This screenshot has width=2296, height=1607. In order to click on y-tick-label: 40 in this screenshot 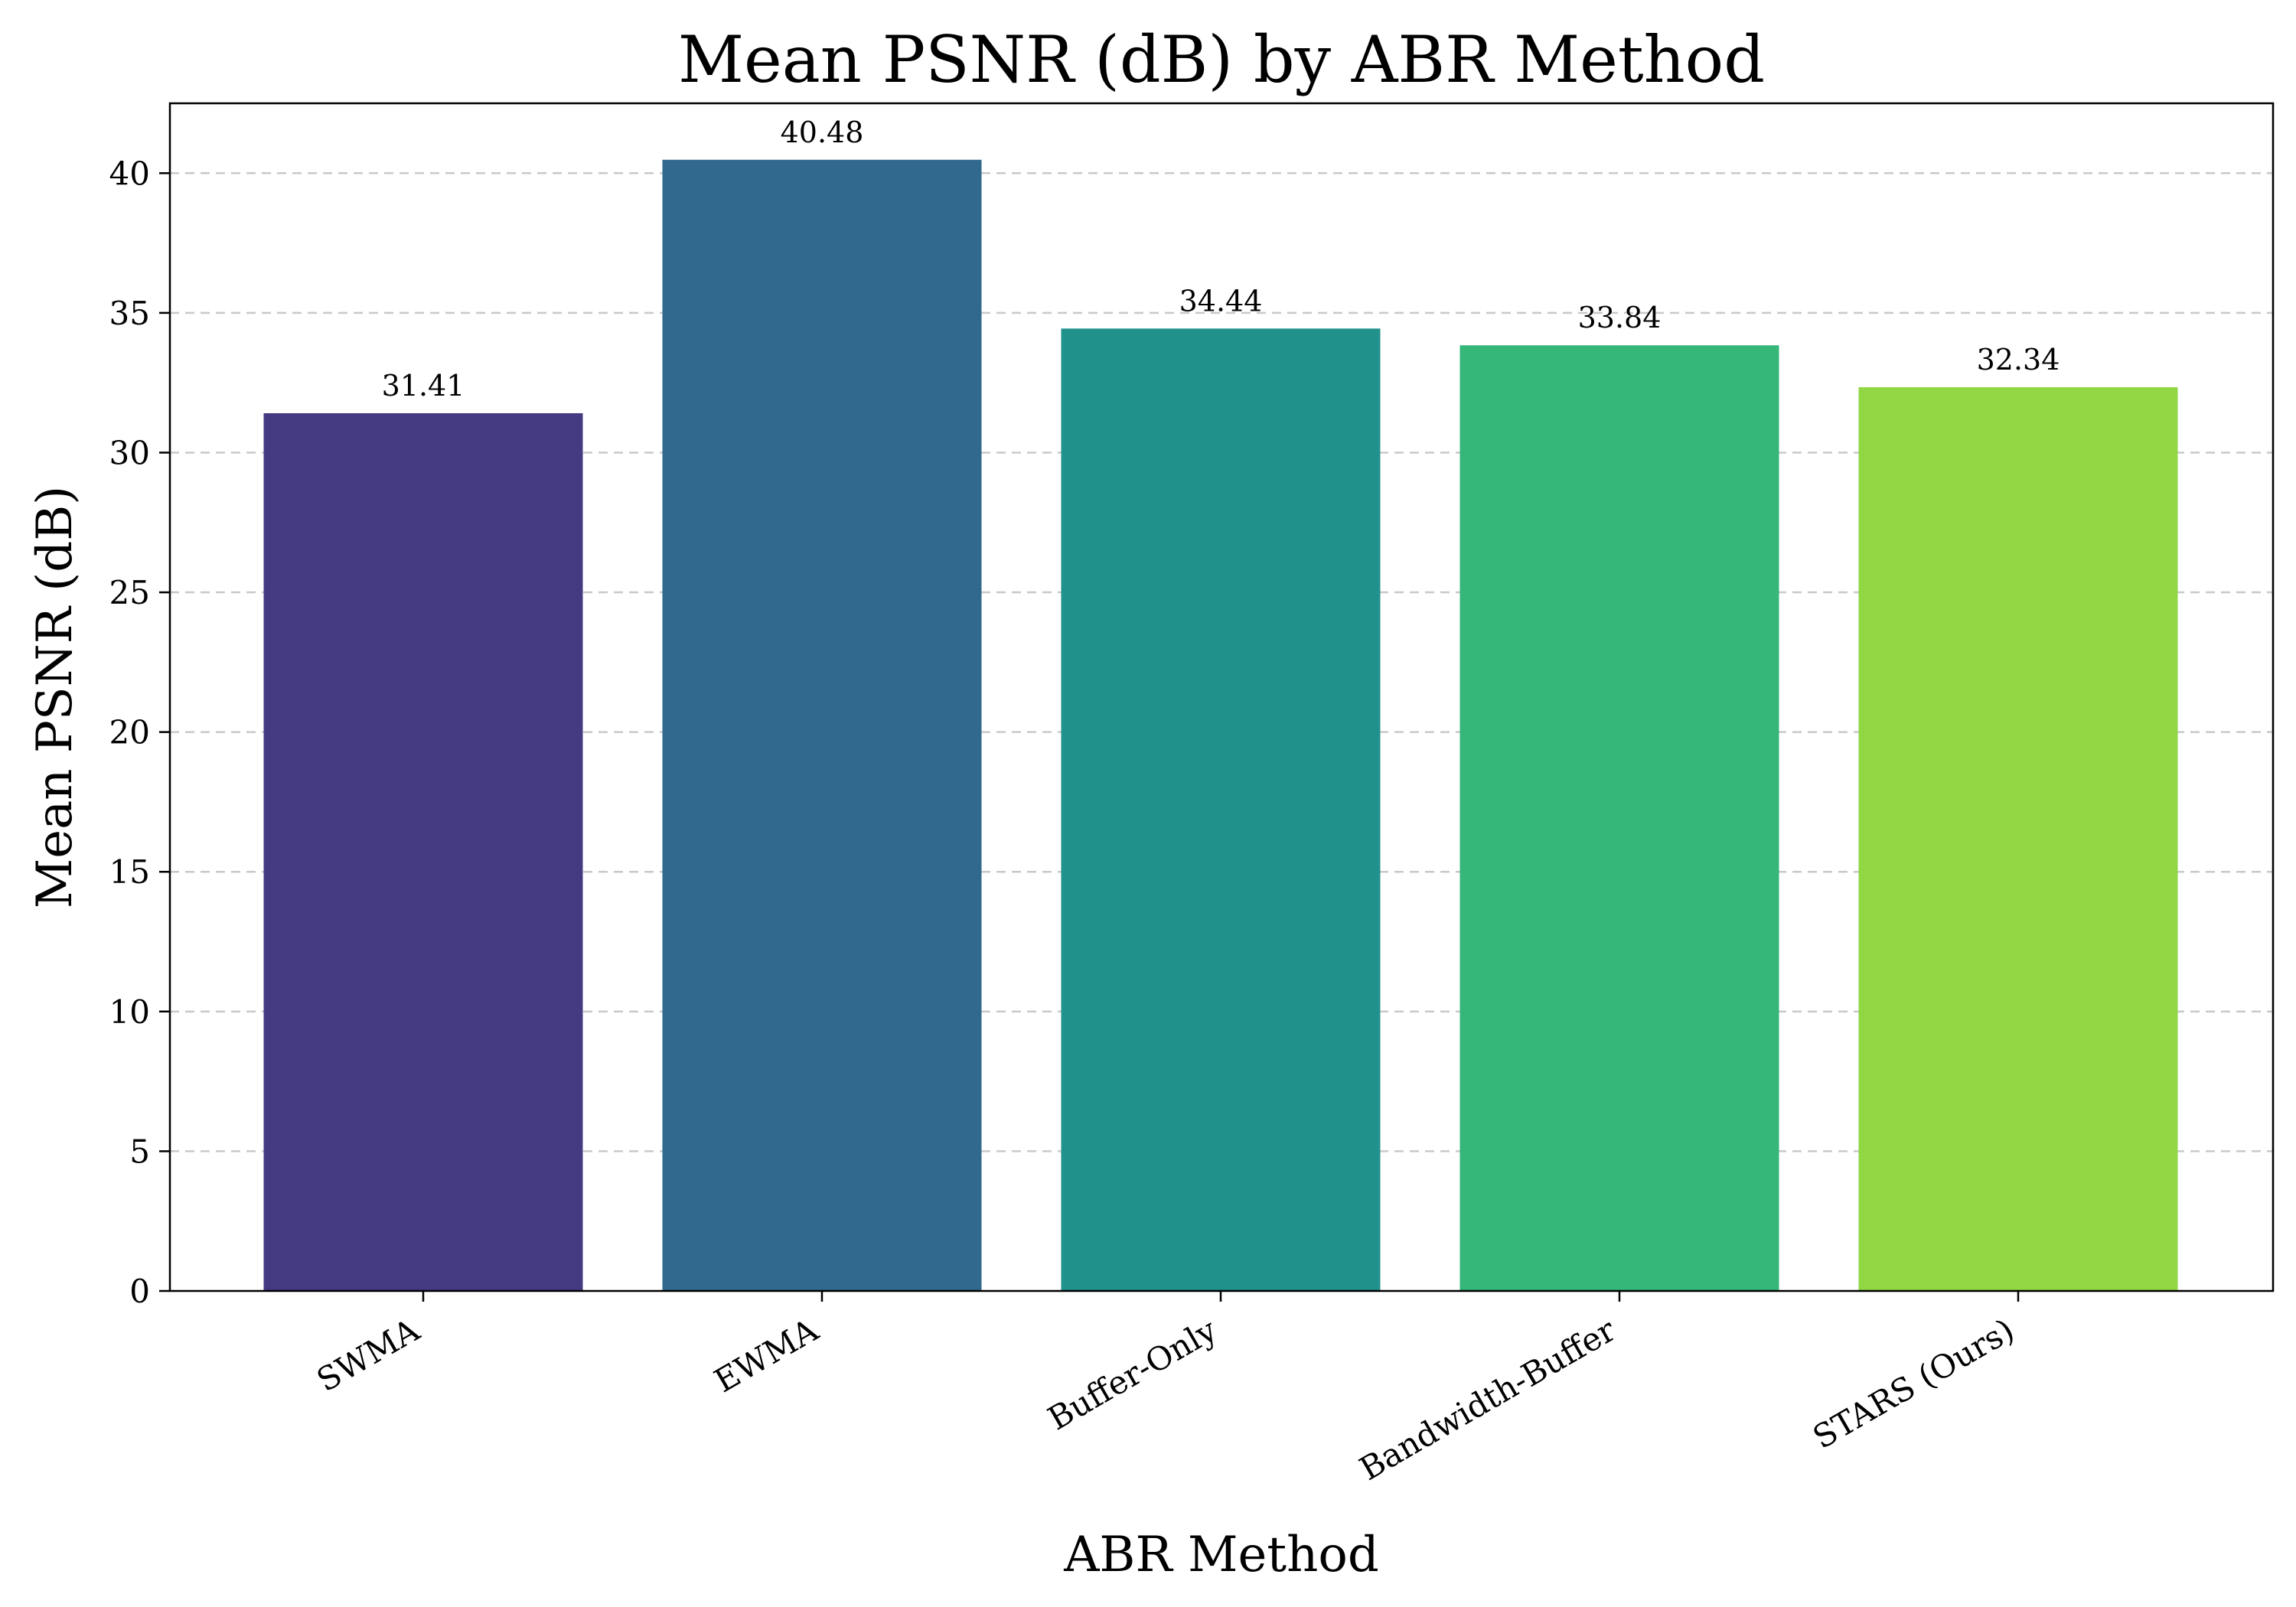, I will do `click(129, 173)`.